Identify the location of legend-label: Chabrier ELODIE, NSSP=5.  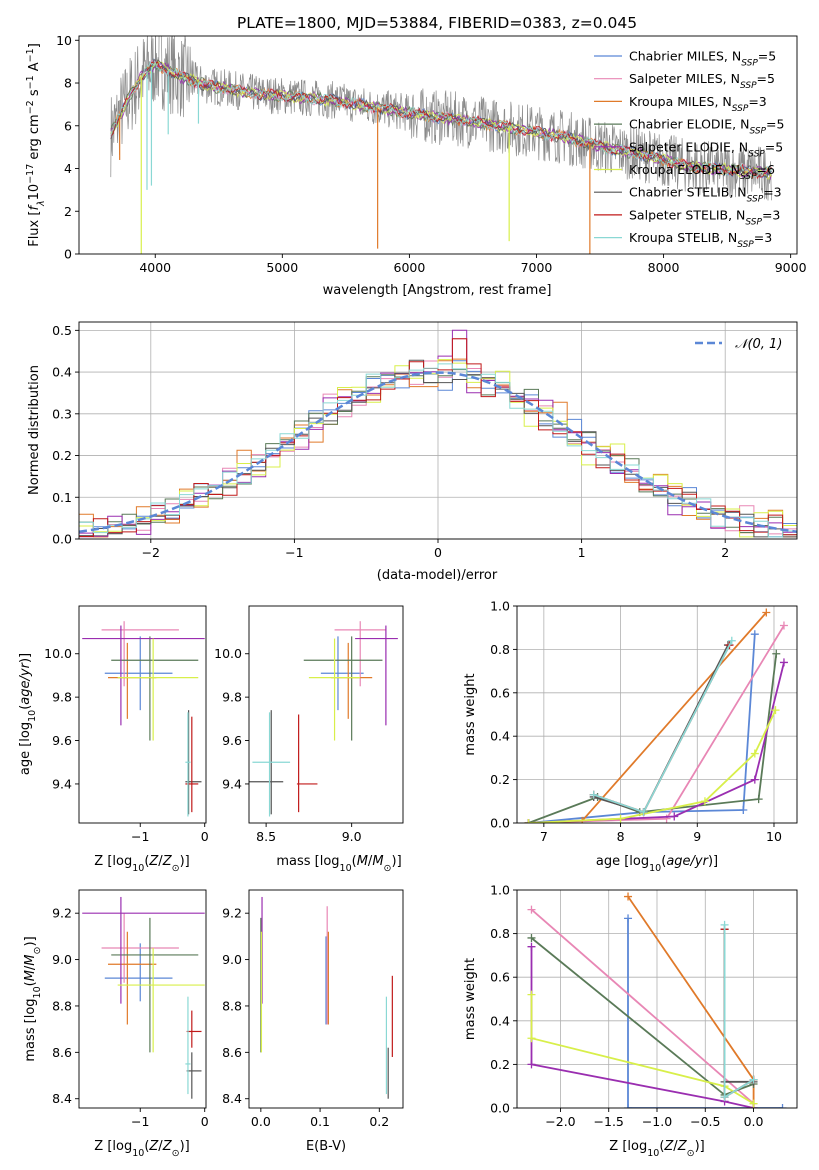
(706, 127).